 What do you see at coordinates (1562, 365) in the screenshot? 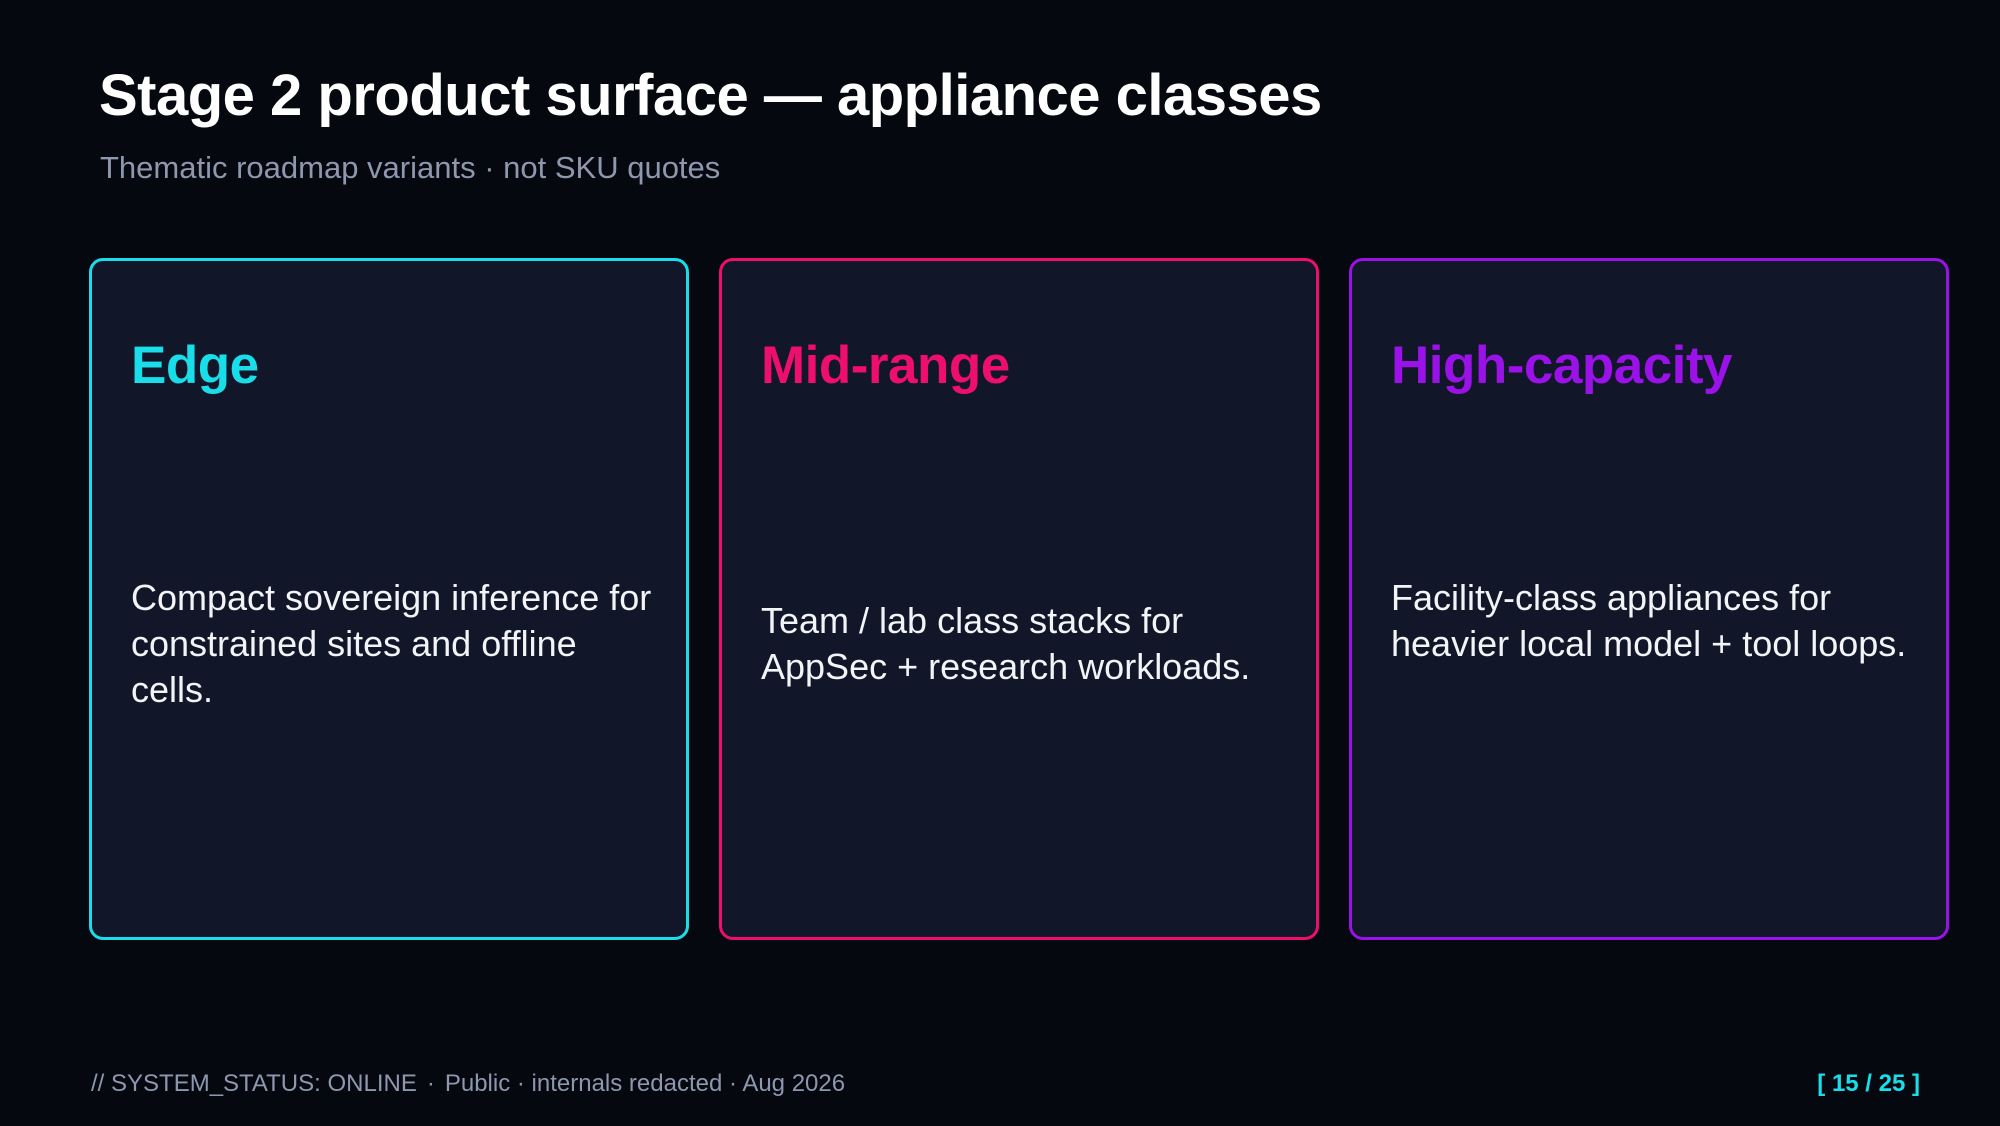
I see `card-title: High-capacity` at bounding box center [1562, 365].